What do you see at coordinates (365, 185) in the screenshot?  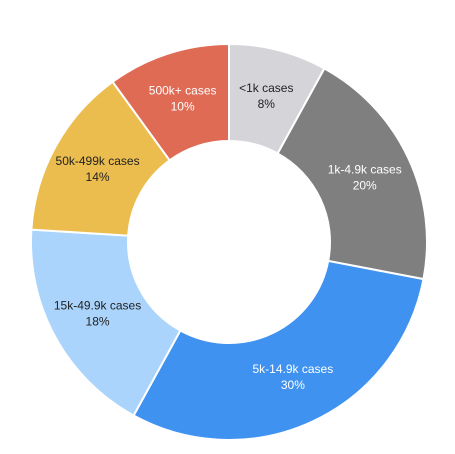 I see `slice-value-label: 20%` at bounding box center [365, 185].